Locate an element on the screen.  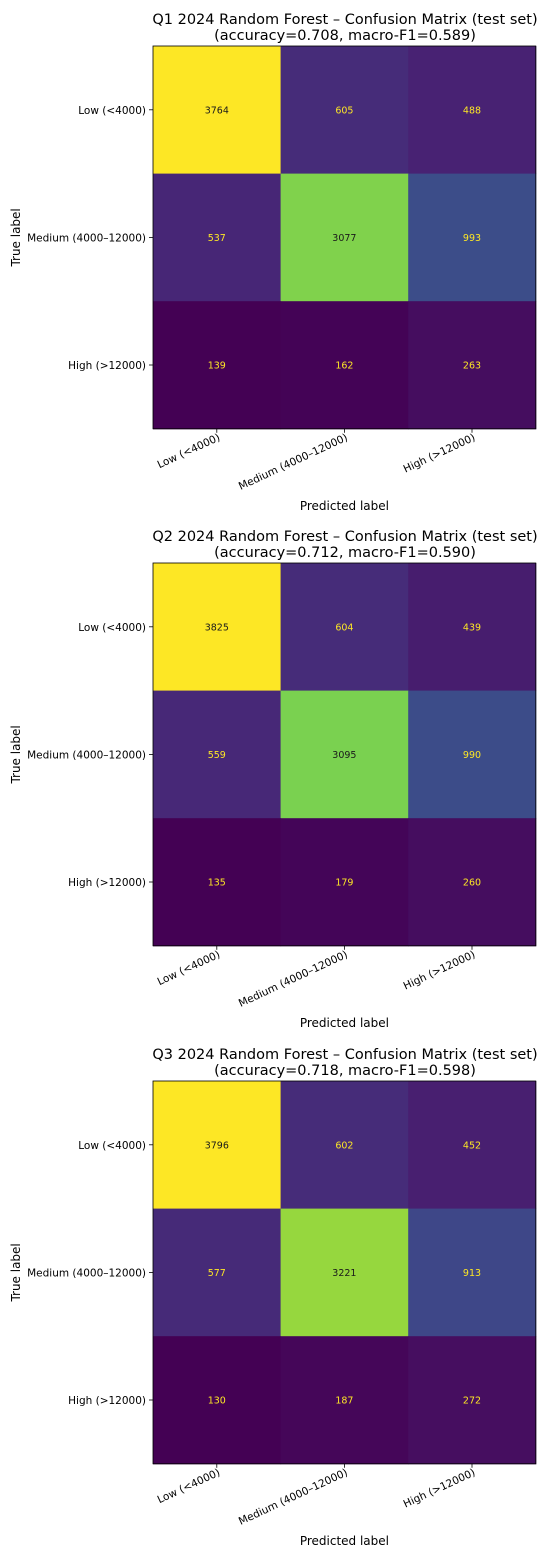
cell-value-label: 990 is located at coordinates (472, 755).